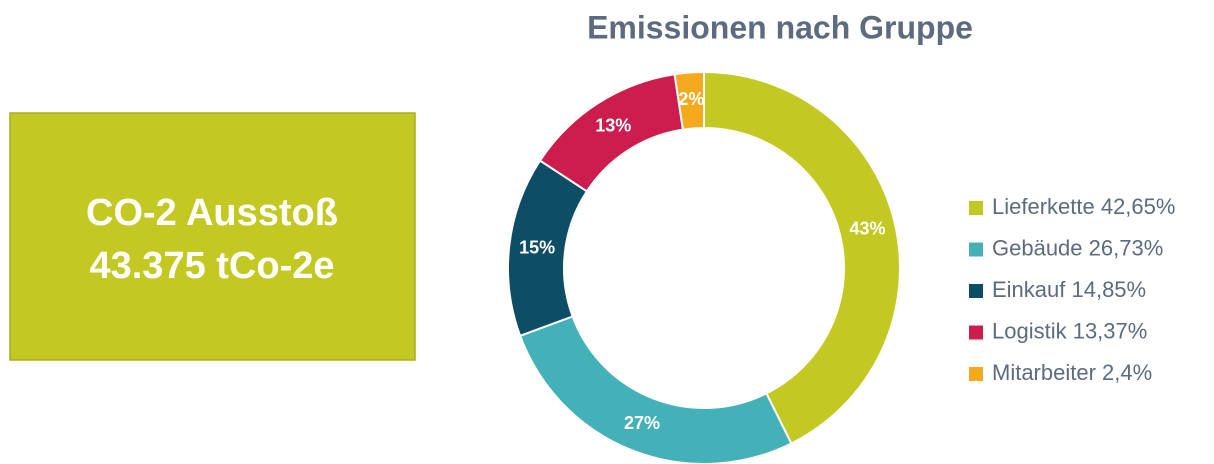  I want to click on legend-label: Einkauf 14,85%, so click(1069, 289).